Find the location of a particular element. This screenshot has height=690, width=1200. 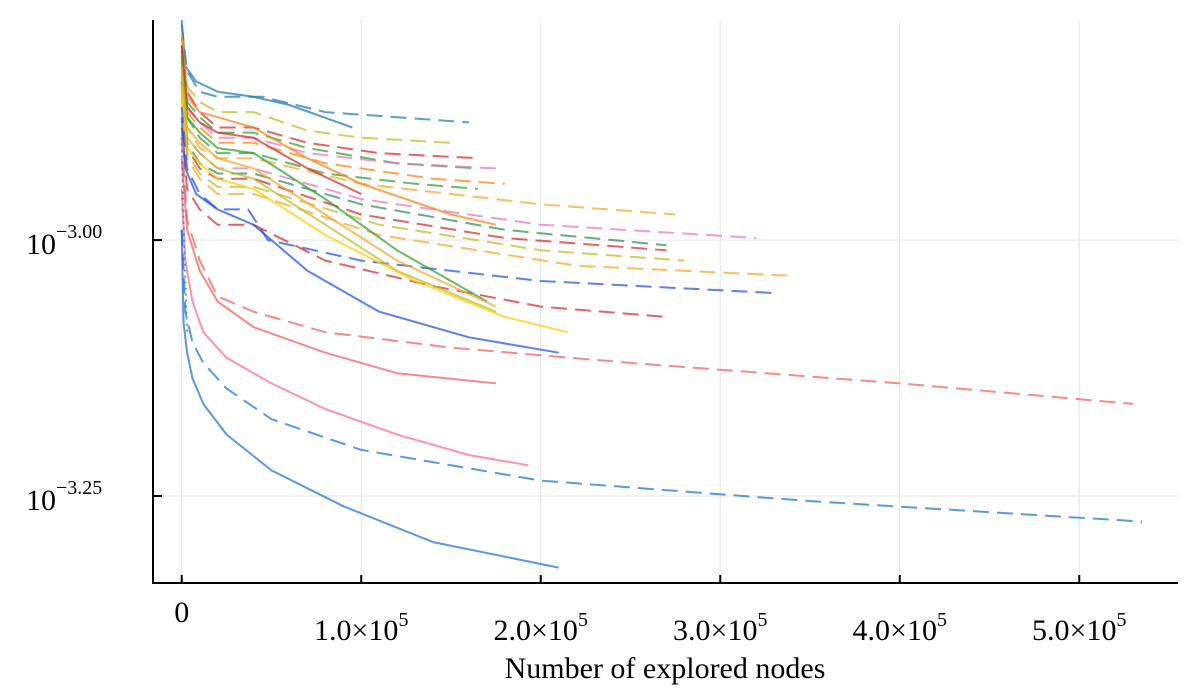

x-tick-mantissa: 0 is located at coordinates (181, 612).